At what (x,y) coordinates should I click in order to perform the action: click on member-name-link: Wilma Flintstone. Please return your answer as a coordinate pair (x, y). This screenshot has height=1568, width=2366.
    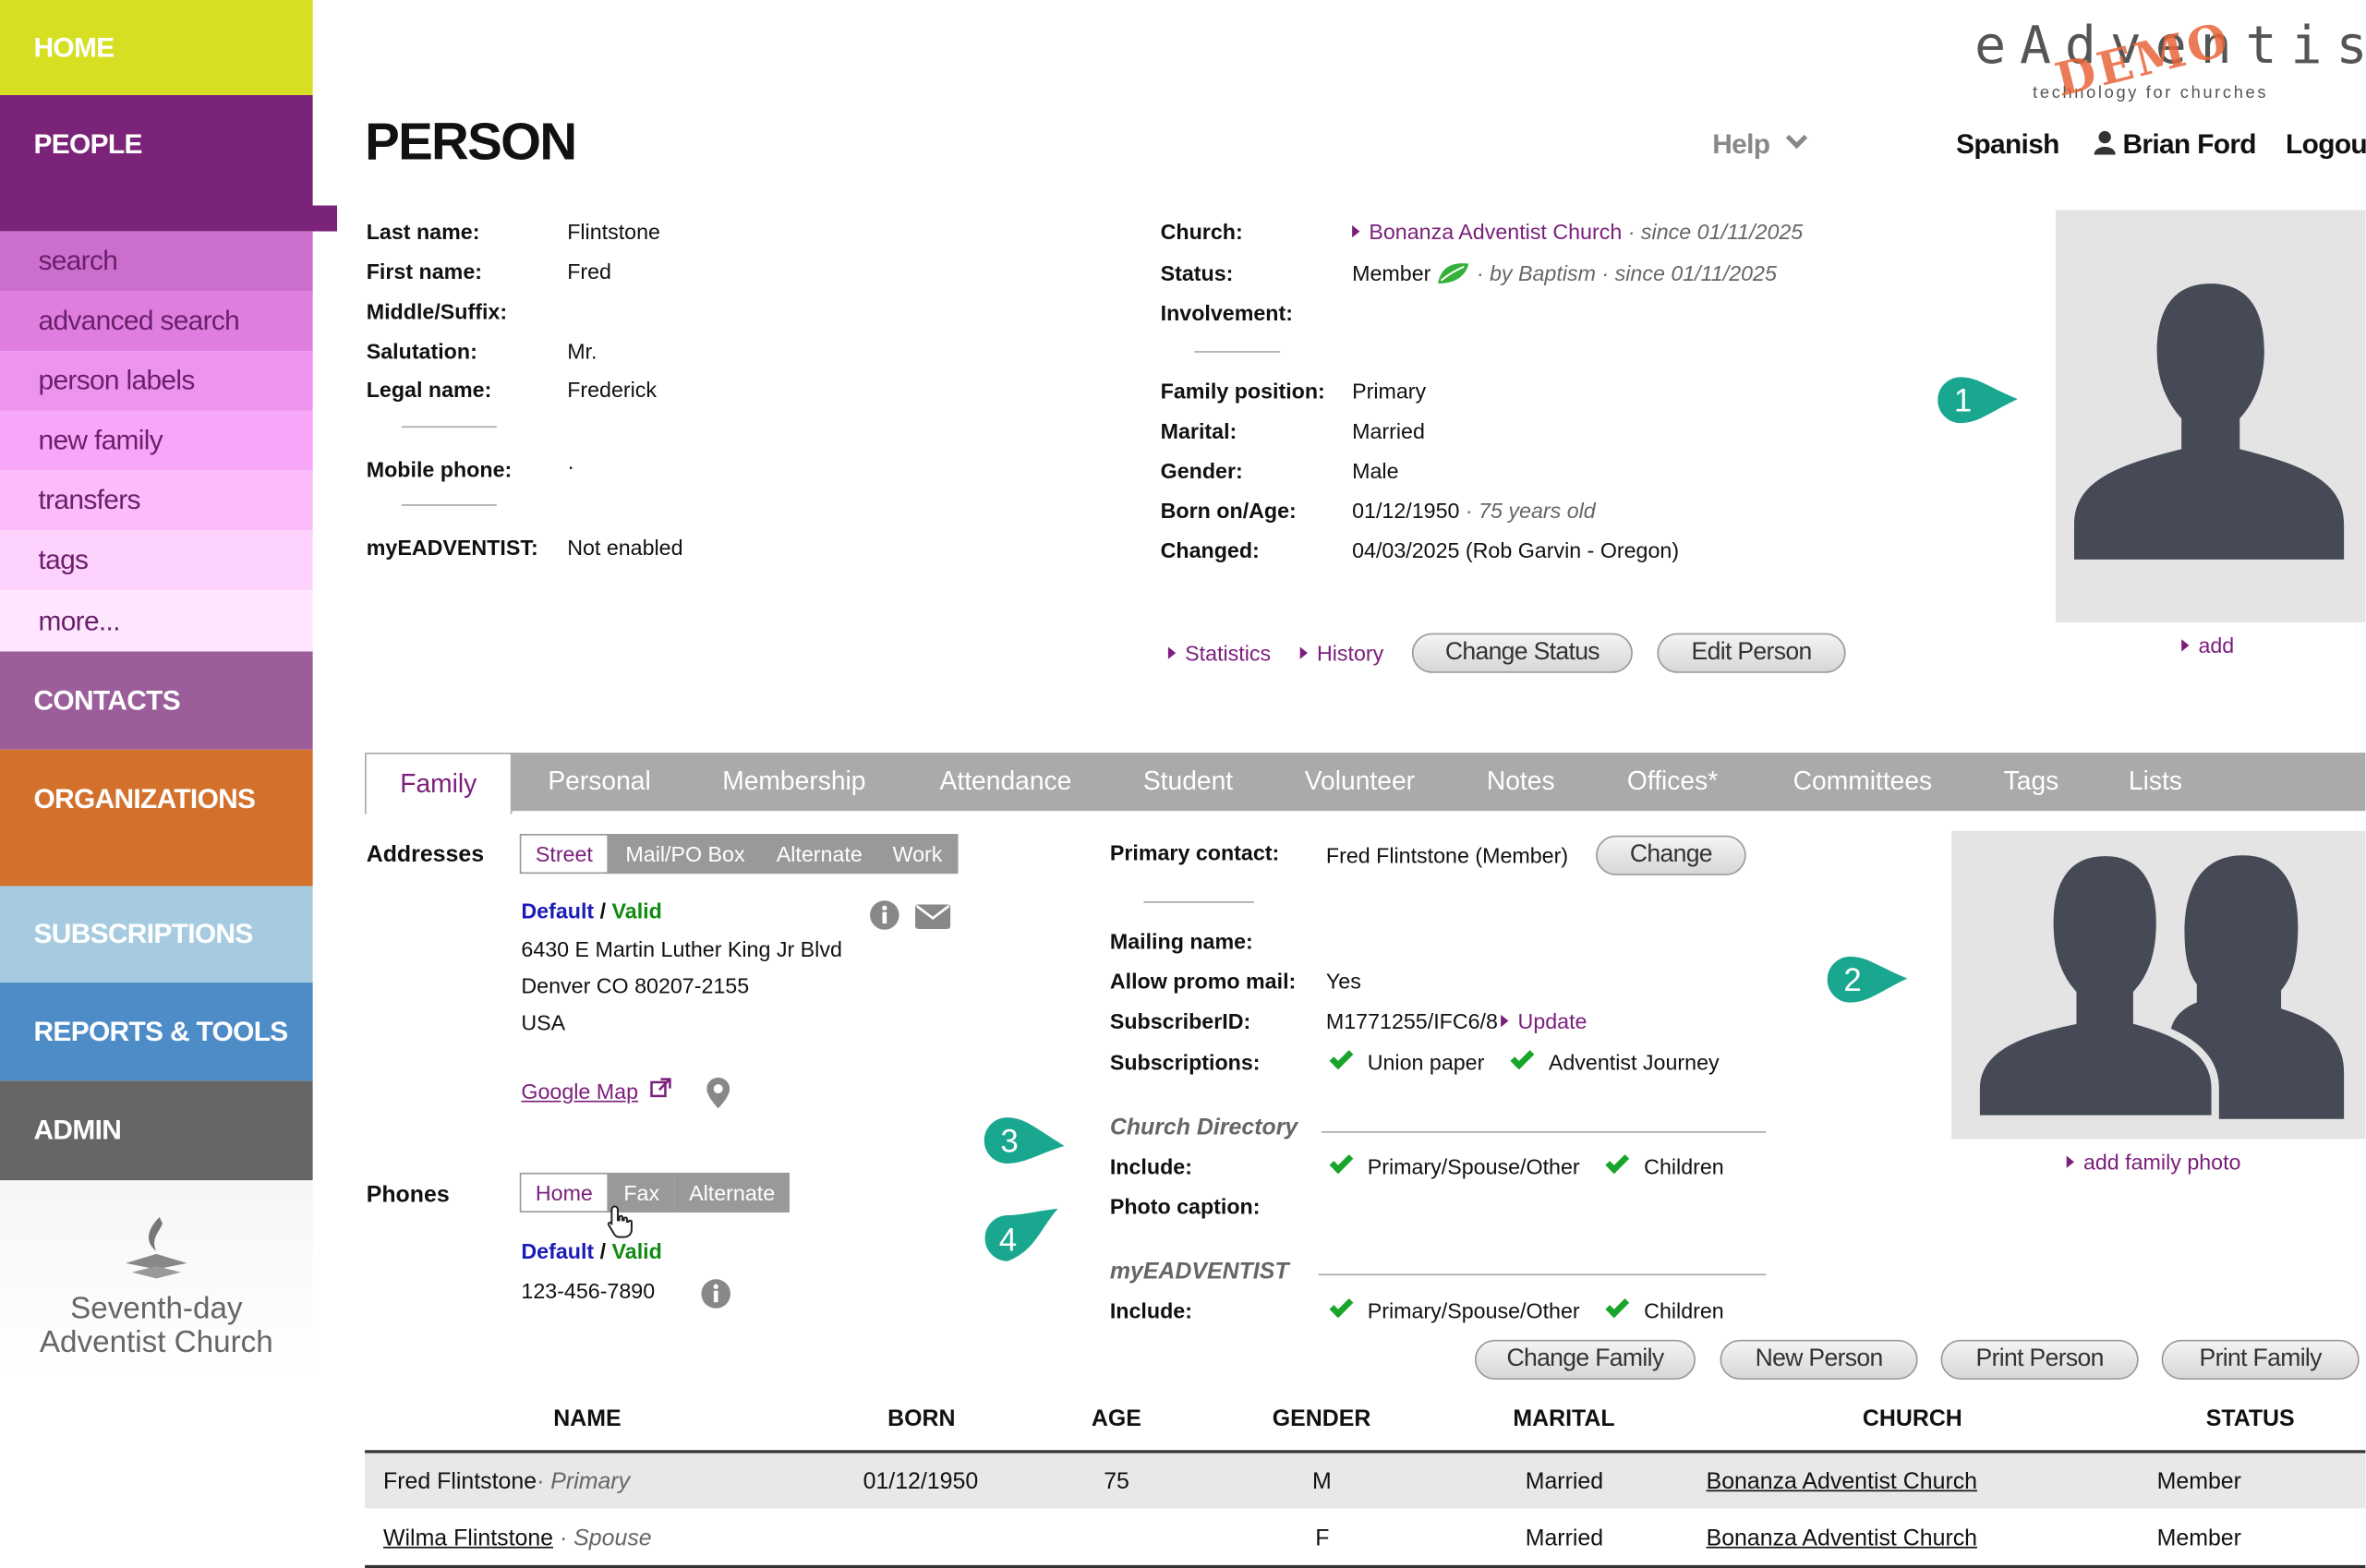
    Looking at the image, I should click on (468, 1538).